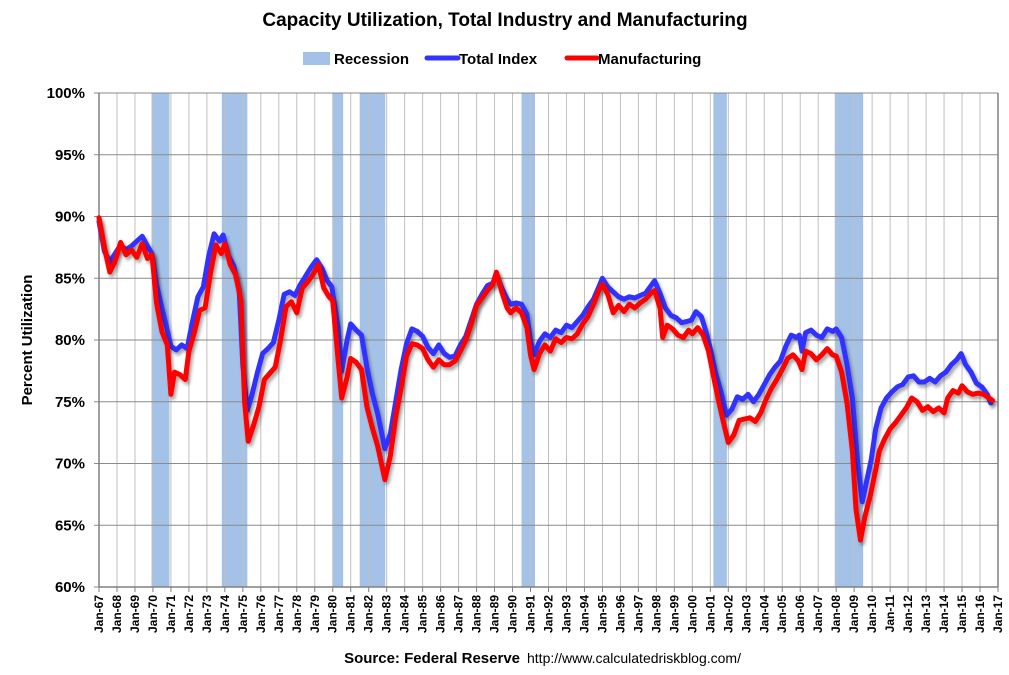 This screenshot has height=675, width=1009. I want to click on x-tick-label: Jan-05, so click(782, 614).